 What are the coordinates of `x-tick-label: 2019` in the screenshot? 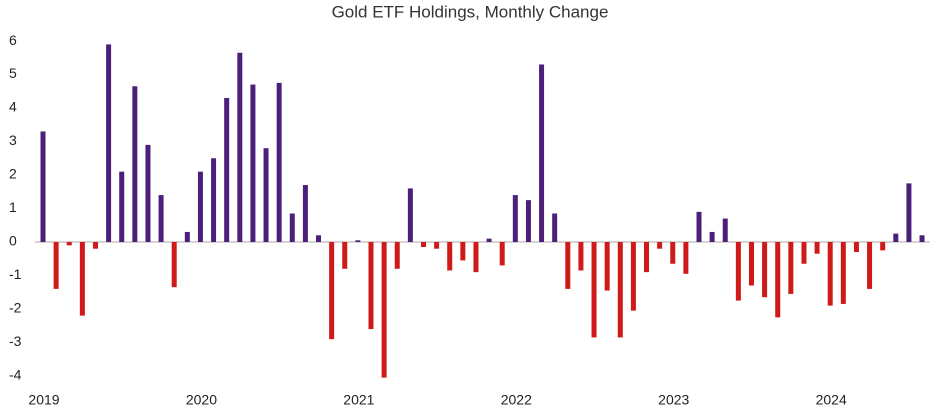 It's located at (43, 400).